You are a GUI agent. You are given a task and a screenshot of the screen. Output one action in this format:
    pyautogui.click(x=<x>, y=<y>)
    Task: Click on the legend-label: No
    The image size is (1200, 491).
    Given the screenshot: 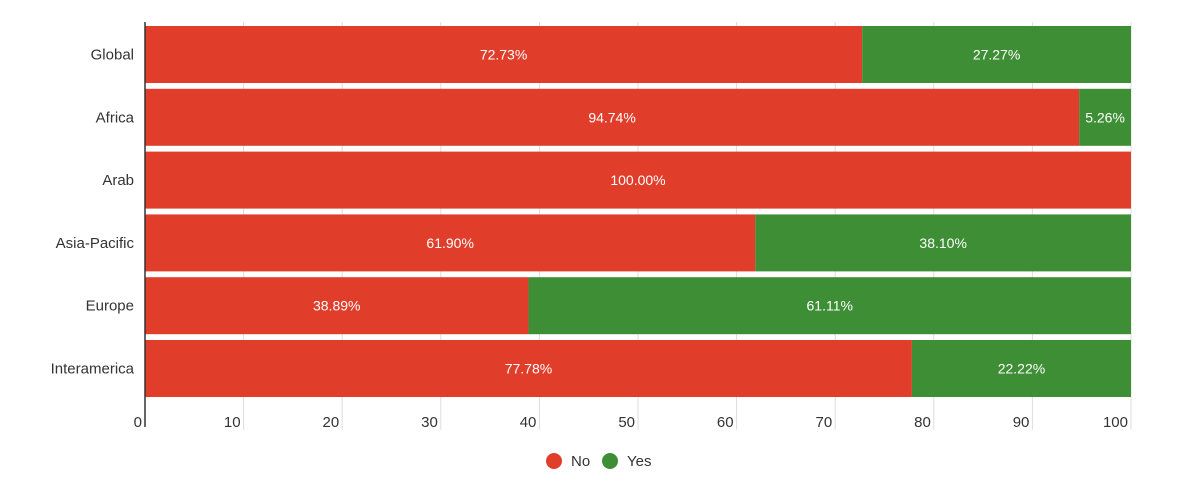 What is the action you would take?
    pyautogui.click(x=580, y=461)
    